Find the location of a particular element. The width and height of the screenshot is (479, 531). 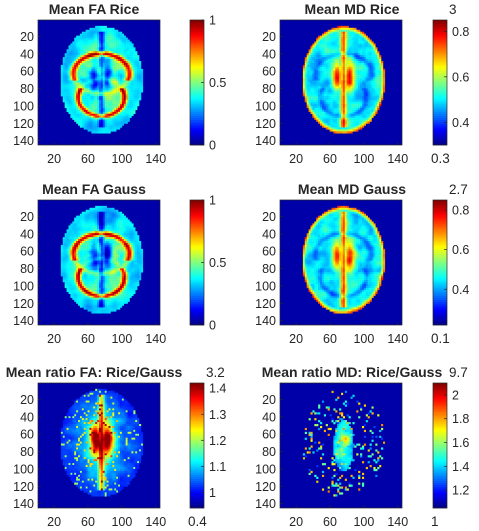

colorbar-segment is located at coordinates (440, 103).